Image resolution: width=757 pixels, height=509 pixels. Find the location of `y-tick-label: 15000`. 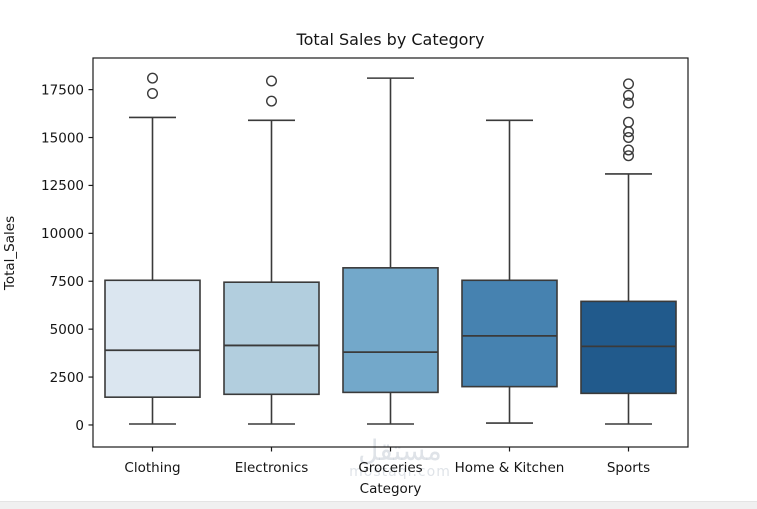

y-tick-label: 15000 is located at coordinates (62, 138).